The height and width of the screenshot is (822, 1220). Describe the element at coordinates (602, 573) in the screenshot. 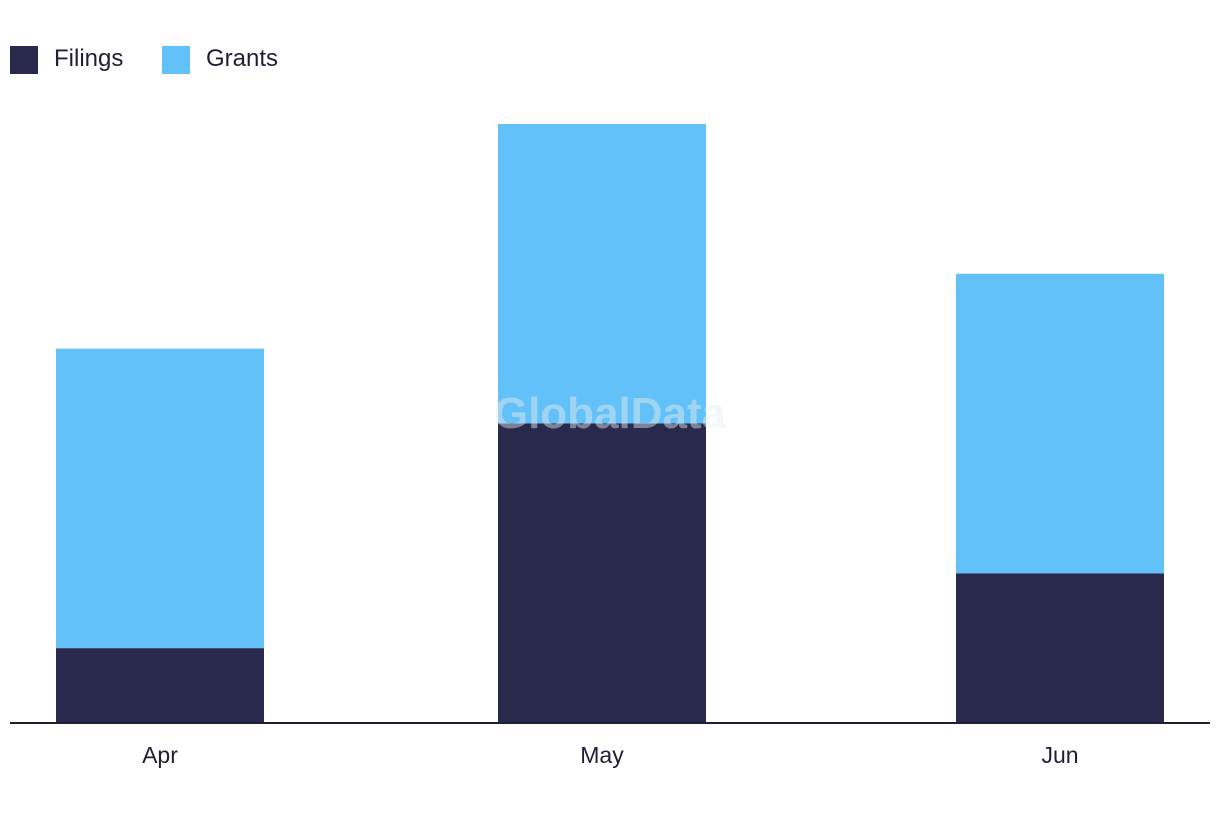

I see `bar-filings-may` at that location.